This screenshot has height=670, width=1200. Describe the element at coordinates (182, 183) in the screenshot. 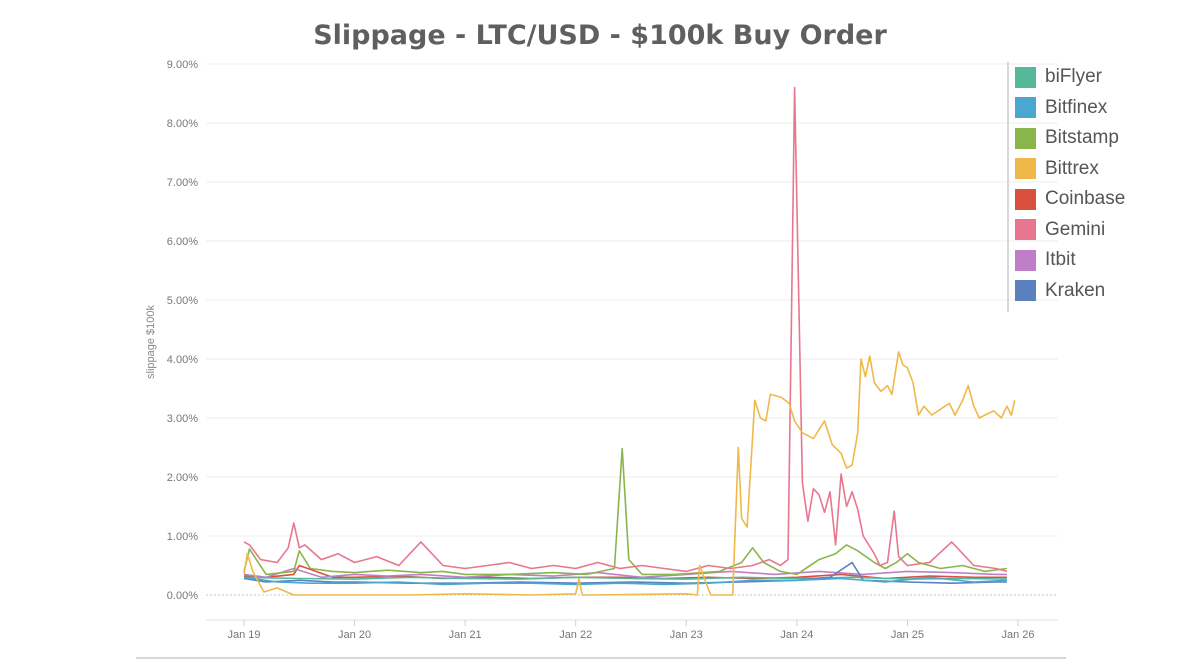

I see `y-tick-label: 7.00%` at that location.